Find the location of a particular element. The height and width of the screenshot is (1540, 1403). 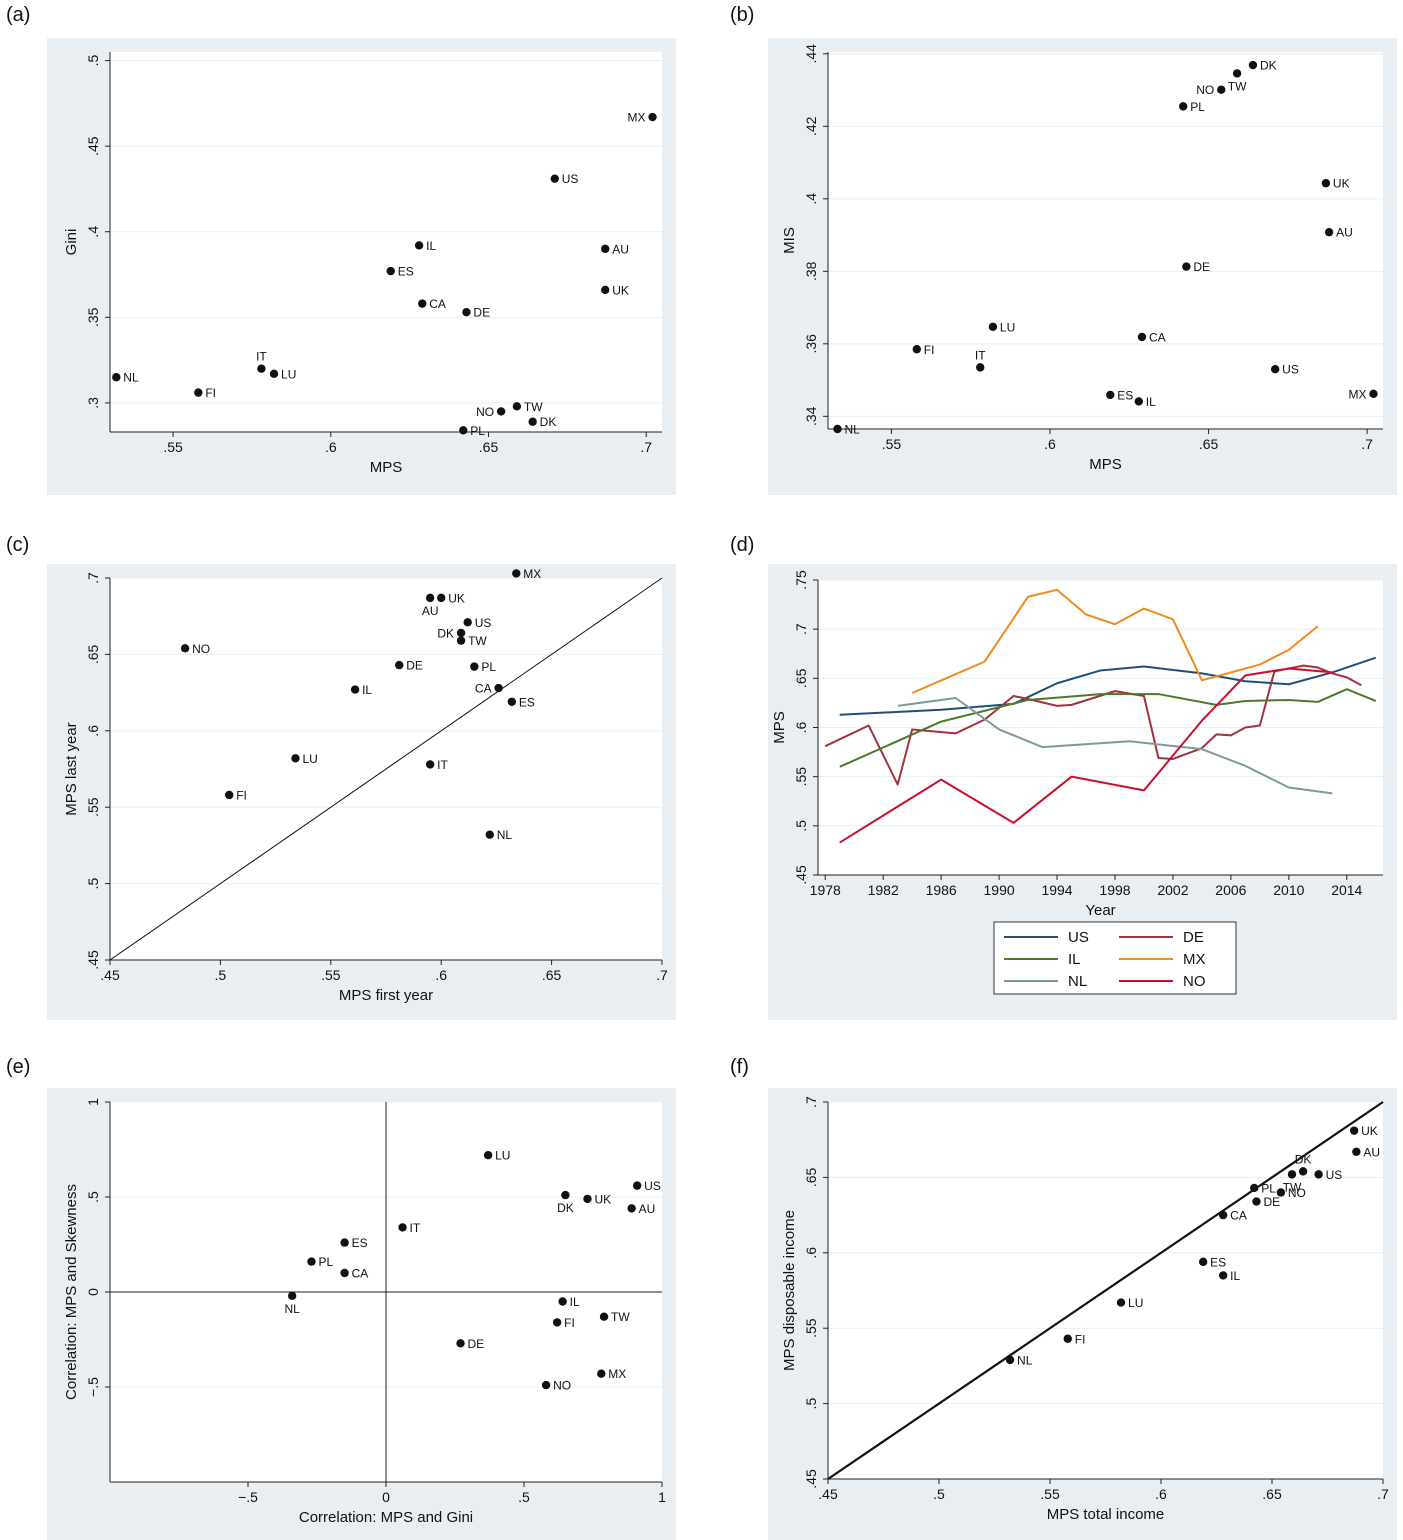

x-tick-label: .65 is located at coordinates (1272, 1494).